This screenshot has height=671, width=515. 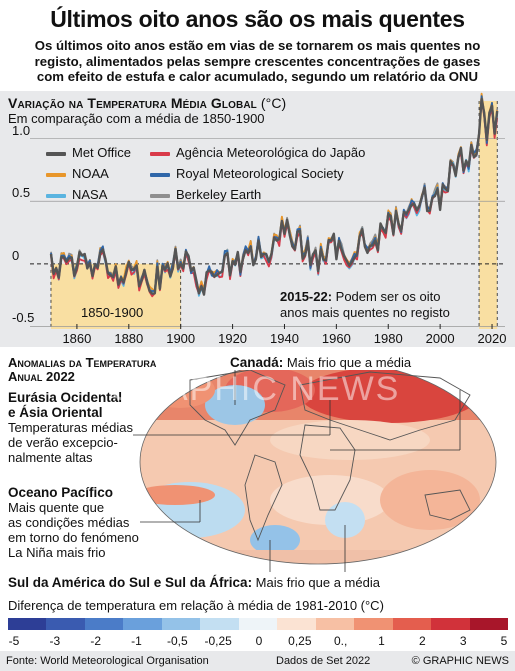 I want to click on legend-entry: NOAA, so click(x=77, y=173).